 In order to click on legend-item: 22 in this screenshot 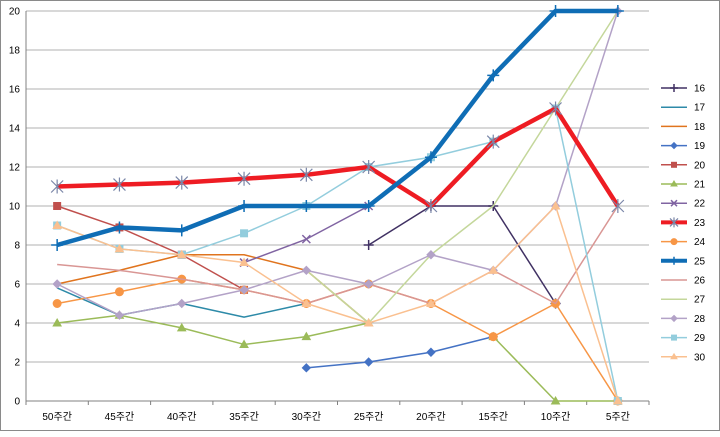, I will do `click(683, 204)`.